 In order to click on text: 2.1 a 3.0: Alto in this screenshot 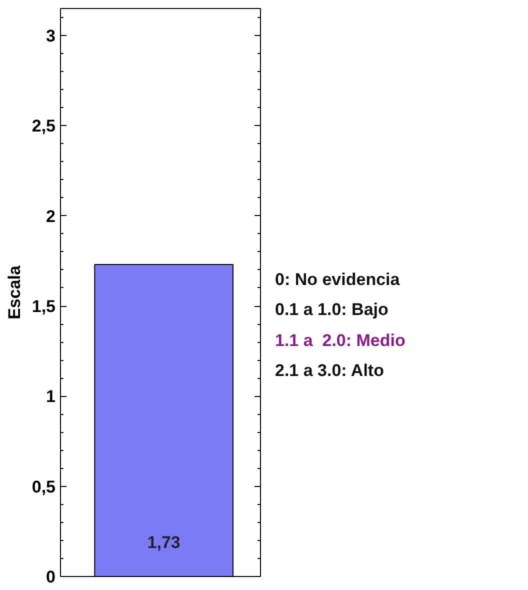, I will do `click(330, 371)`.